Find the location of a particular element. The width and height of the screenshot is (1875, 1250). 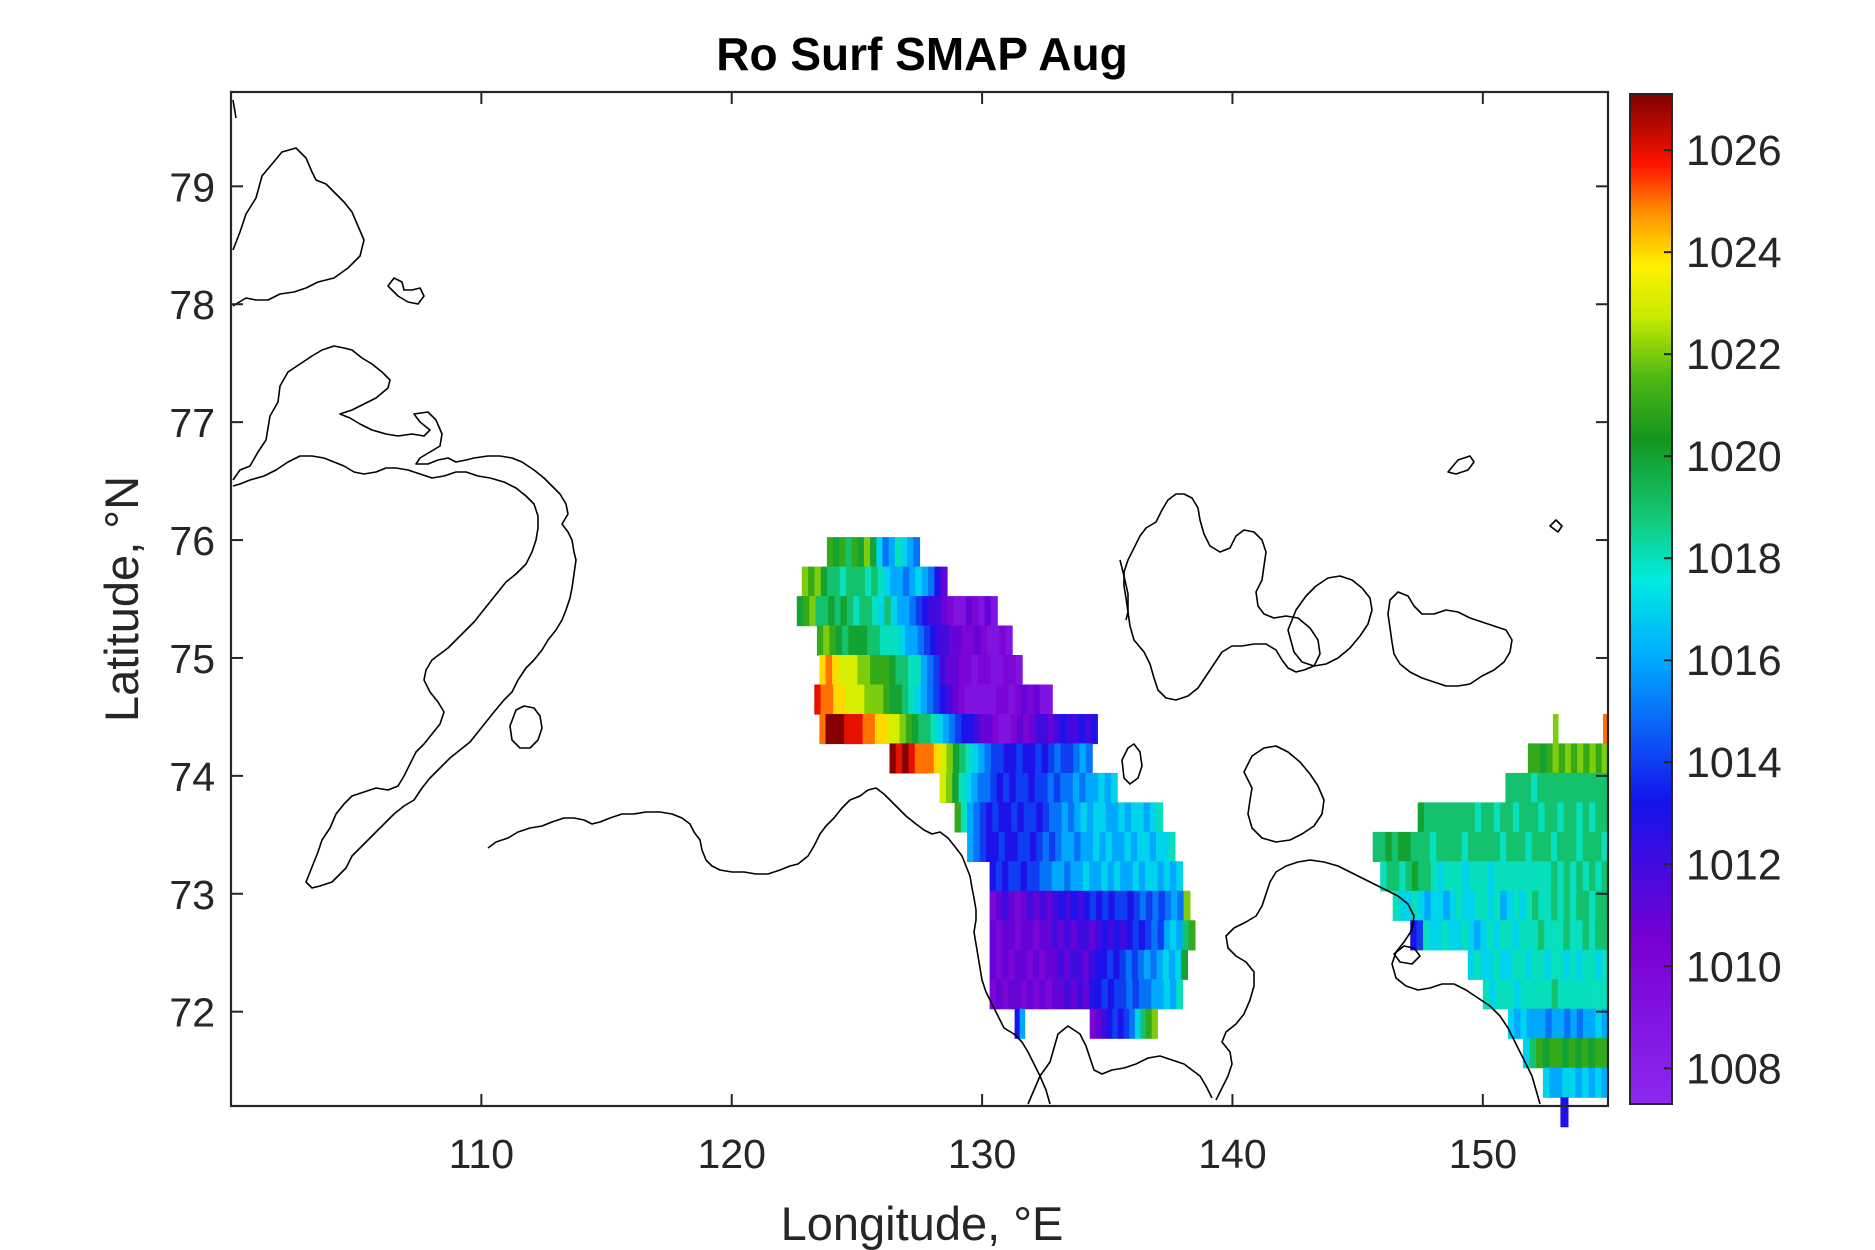

colorbar-frame is located at coordinates (1651, 599).